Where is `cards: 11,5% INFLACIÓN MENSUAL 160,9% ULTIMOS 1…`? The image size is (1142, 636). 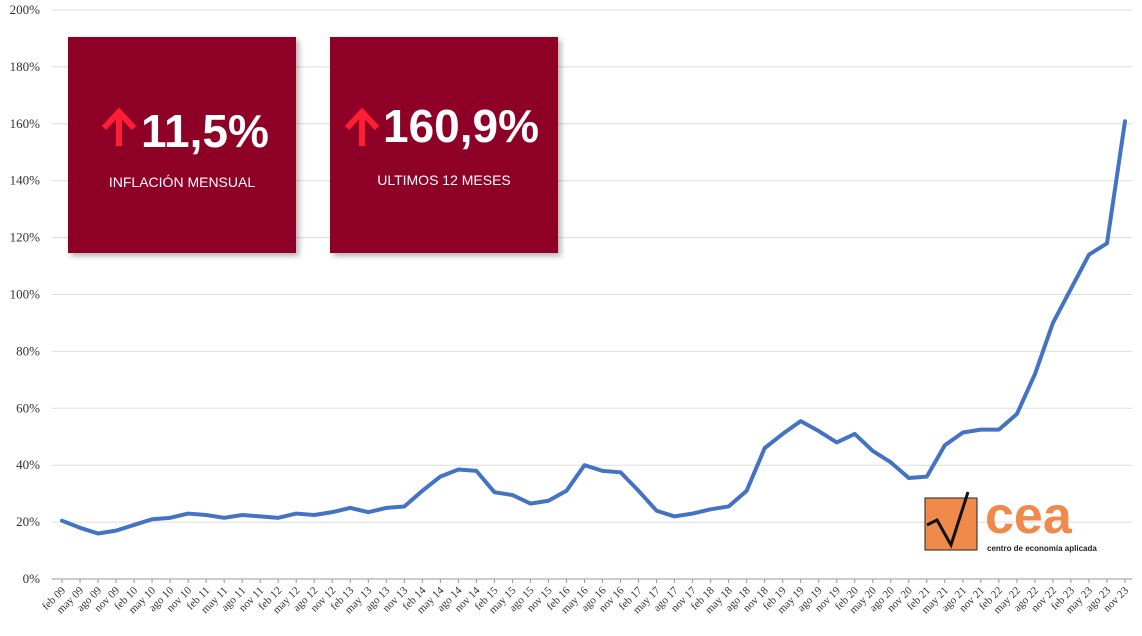 cards: 11,5% INFLACIÓN MENSUAL 160,9% ULTIMOS 1… is located at coordinates (313, 145).